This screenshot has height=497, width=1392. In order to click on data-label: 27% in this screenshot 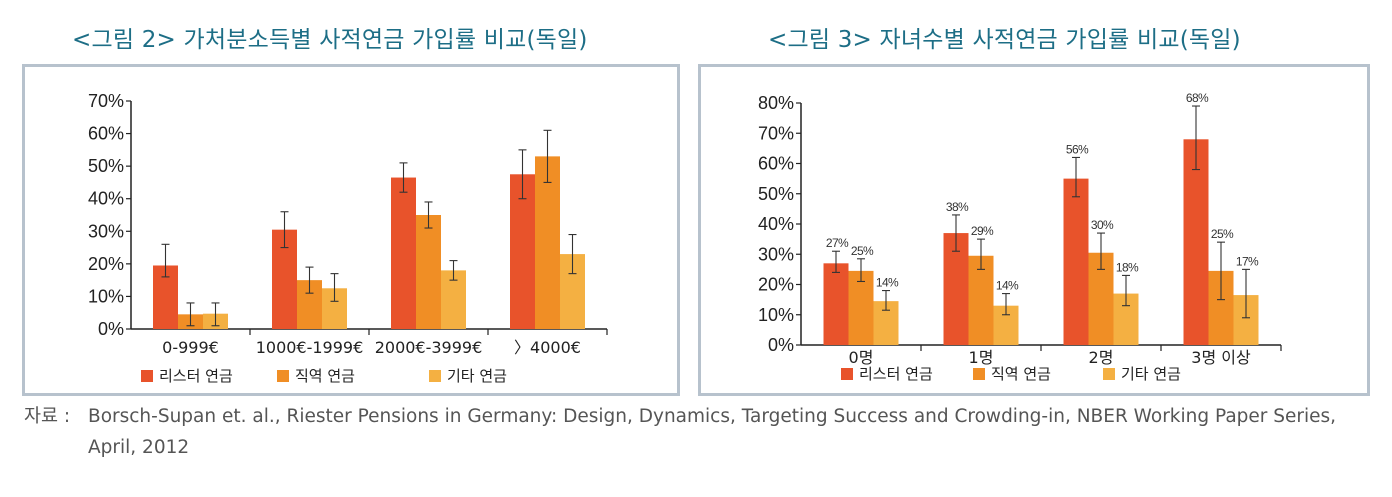, I will do `click(837, 243)`.